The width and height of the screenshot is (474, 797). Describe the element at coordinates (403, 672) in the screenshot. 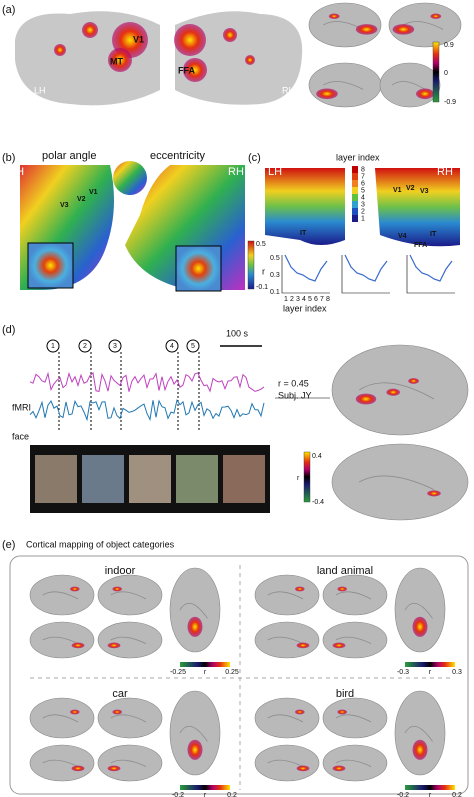

I see `colorbar-label: -0.3` at that location.